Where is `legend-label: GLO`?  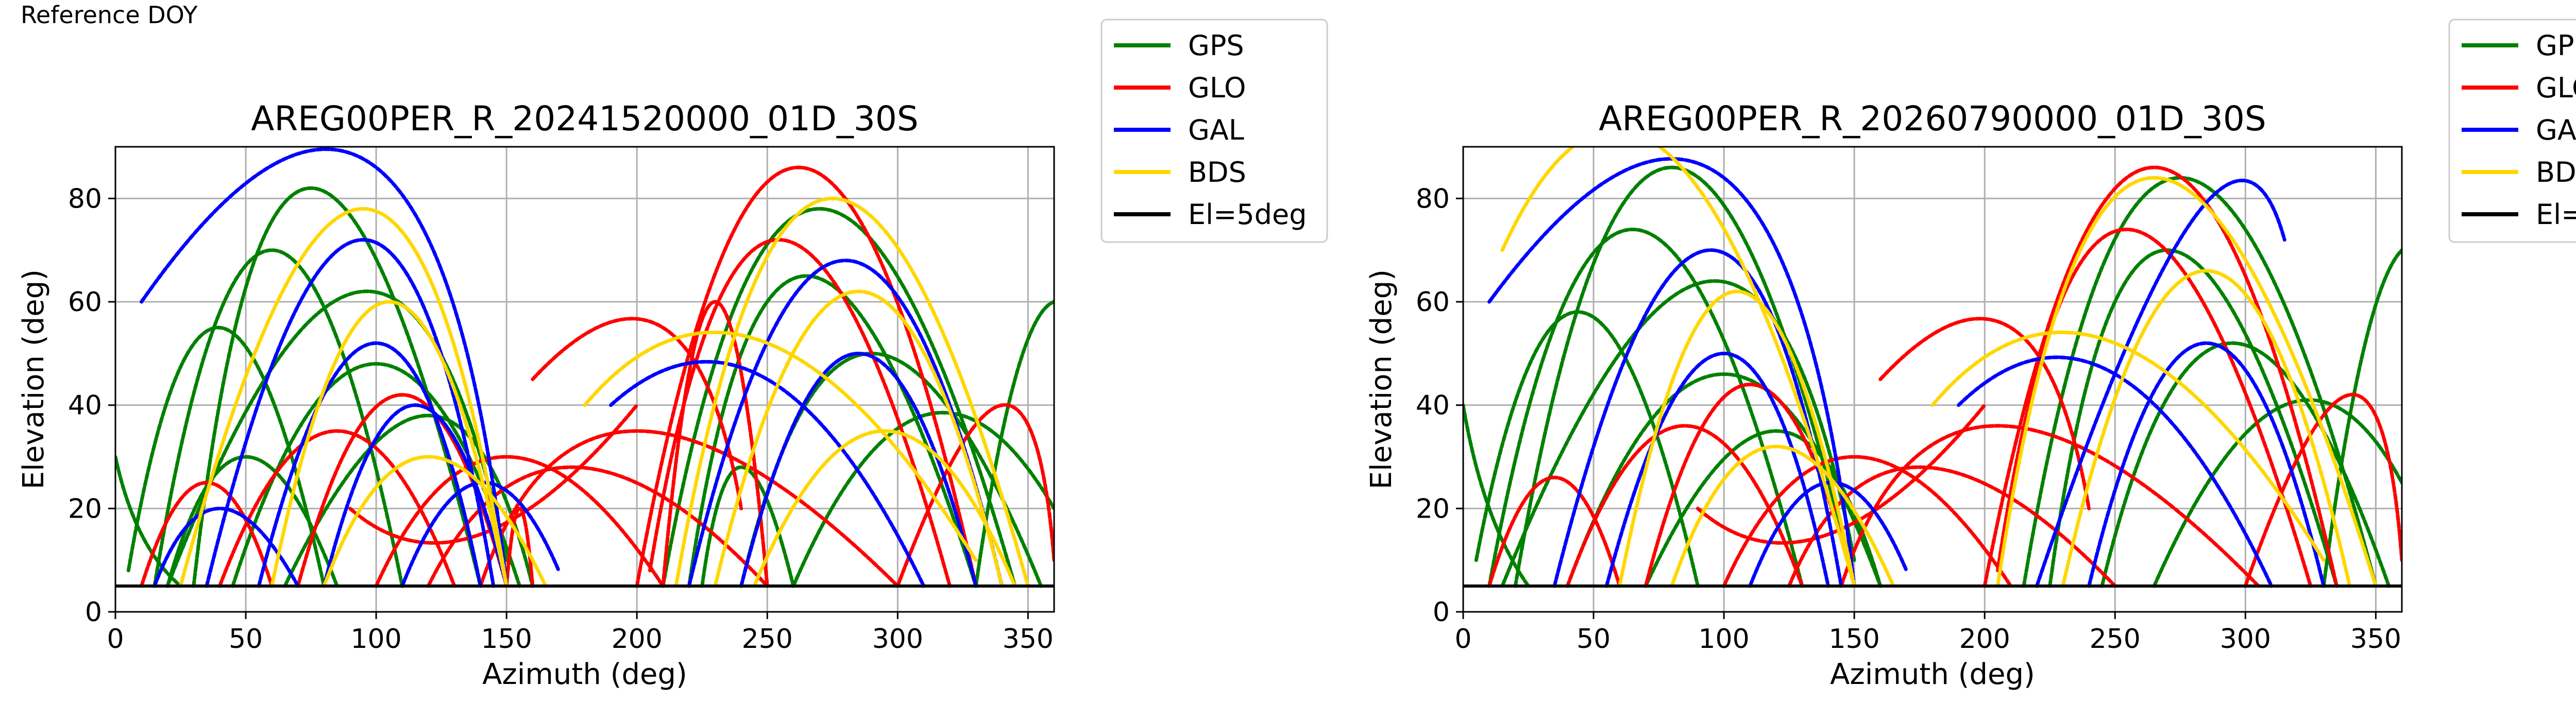 legend-label: GLO is located at coordinates (1217, 88).